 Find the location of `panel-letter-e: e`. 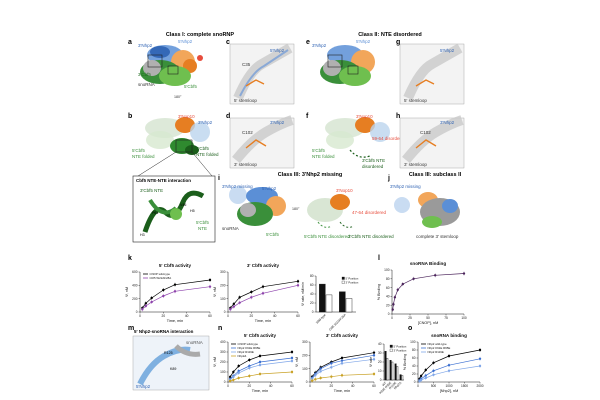

panel-letter-e: e is located at coordinates (308, 42).